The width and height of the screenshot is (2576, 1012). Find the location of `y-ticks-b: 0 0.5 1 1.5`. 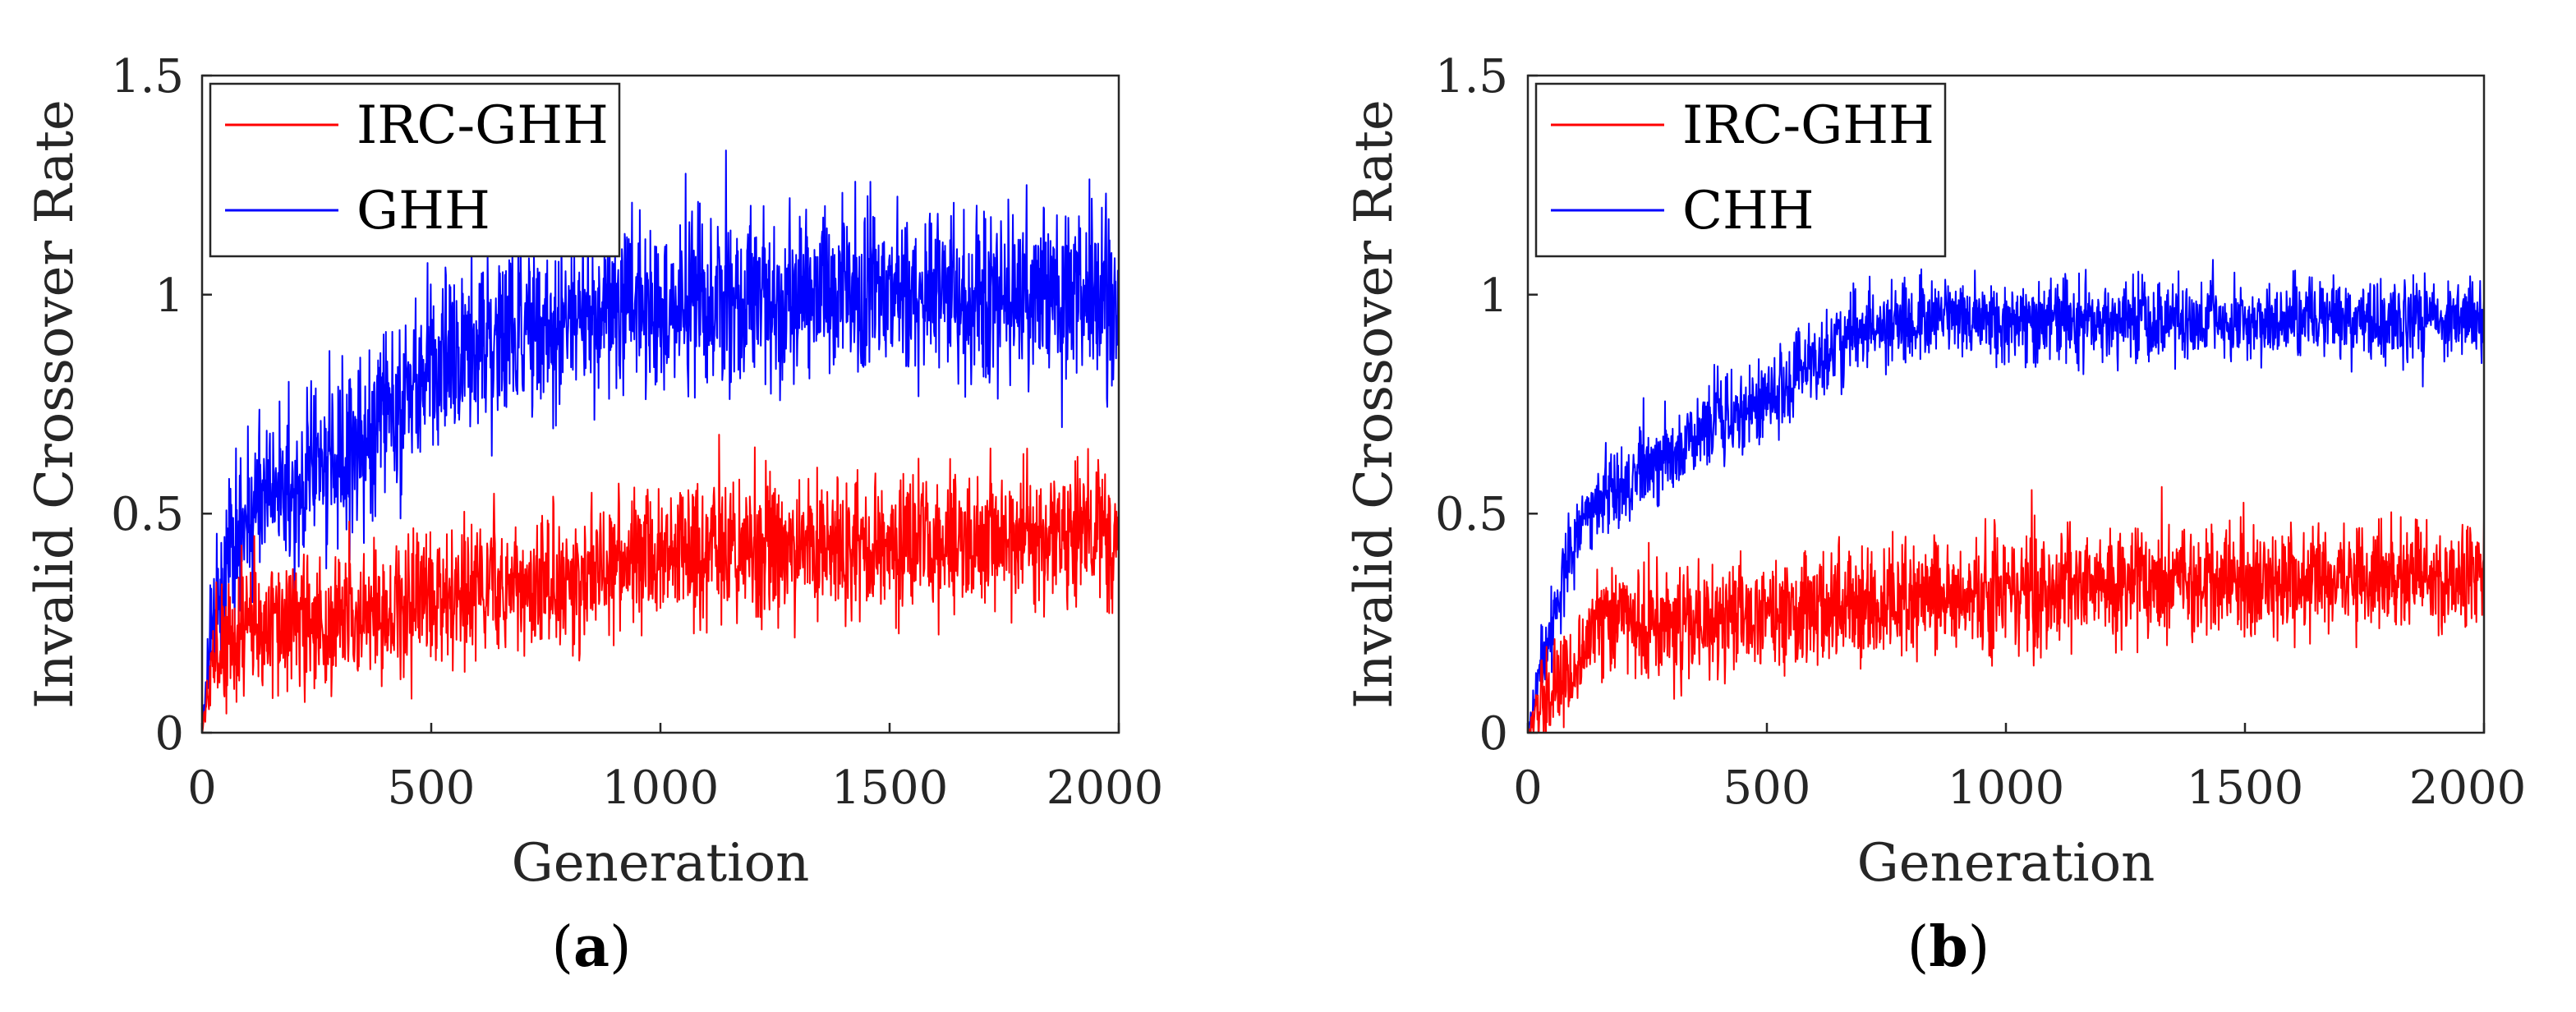

y-ticks-b: 0 0.5 1 1.5 is located at coordinates (1486, 405).